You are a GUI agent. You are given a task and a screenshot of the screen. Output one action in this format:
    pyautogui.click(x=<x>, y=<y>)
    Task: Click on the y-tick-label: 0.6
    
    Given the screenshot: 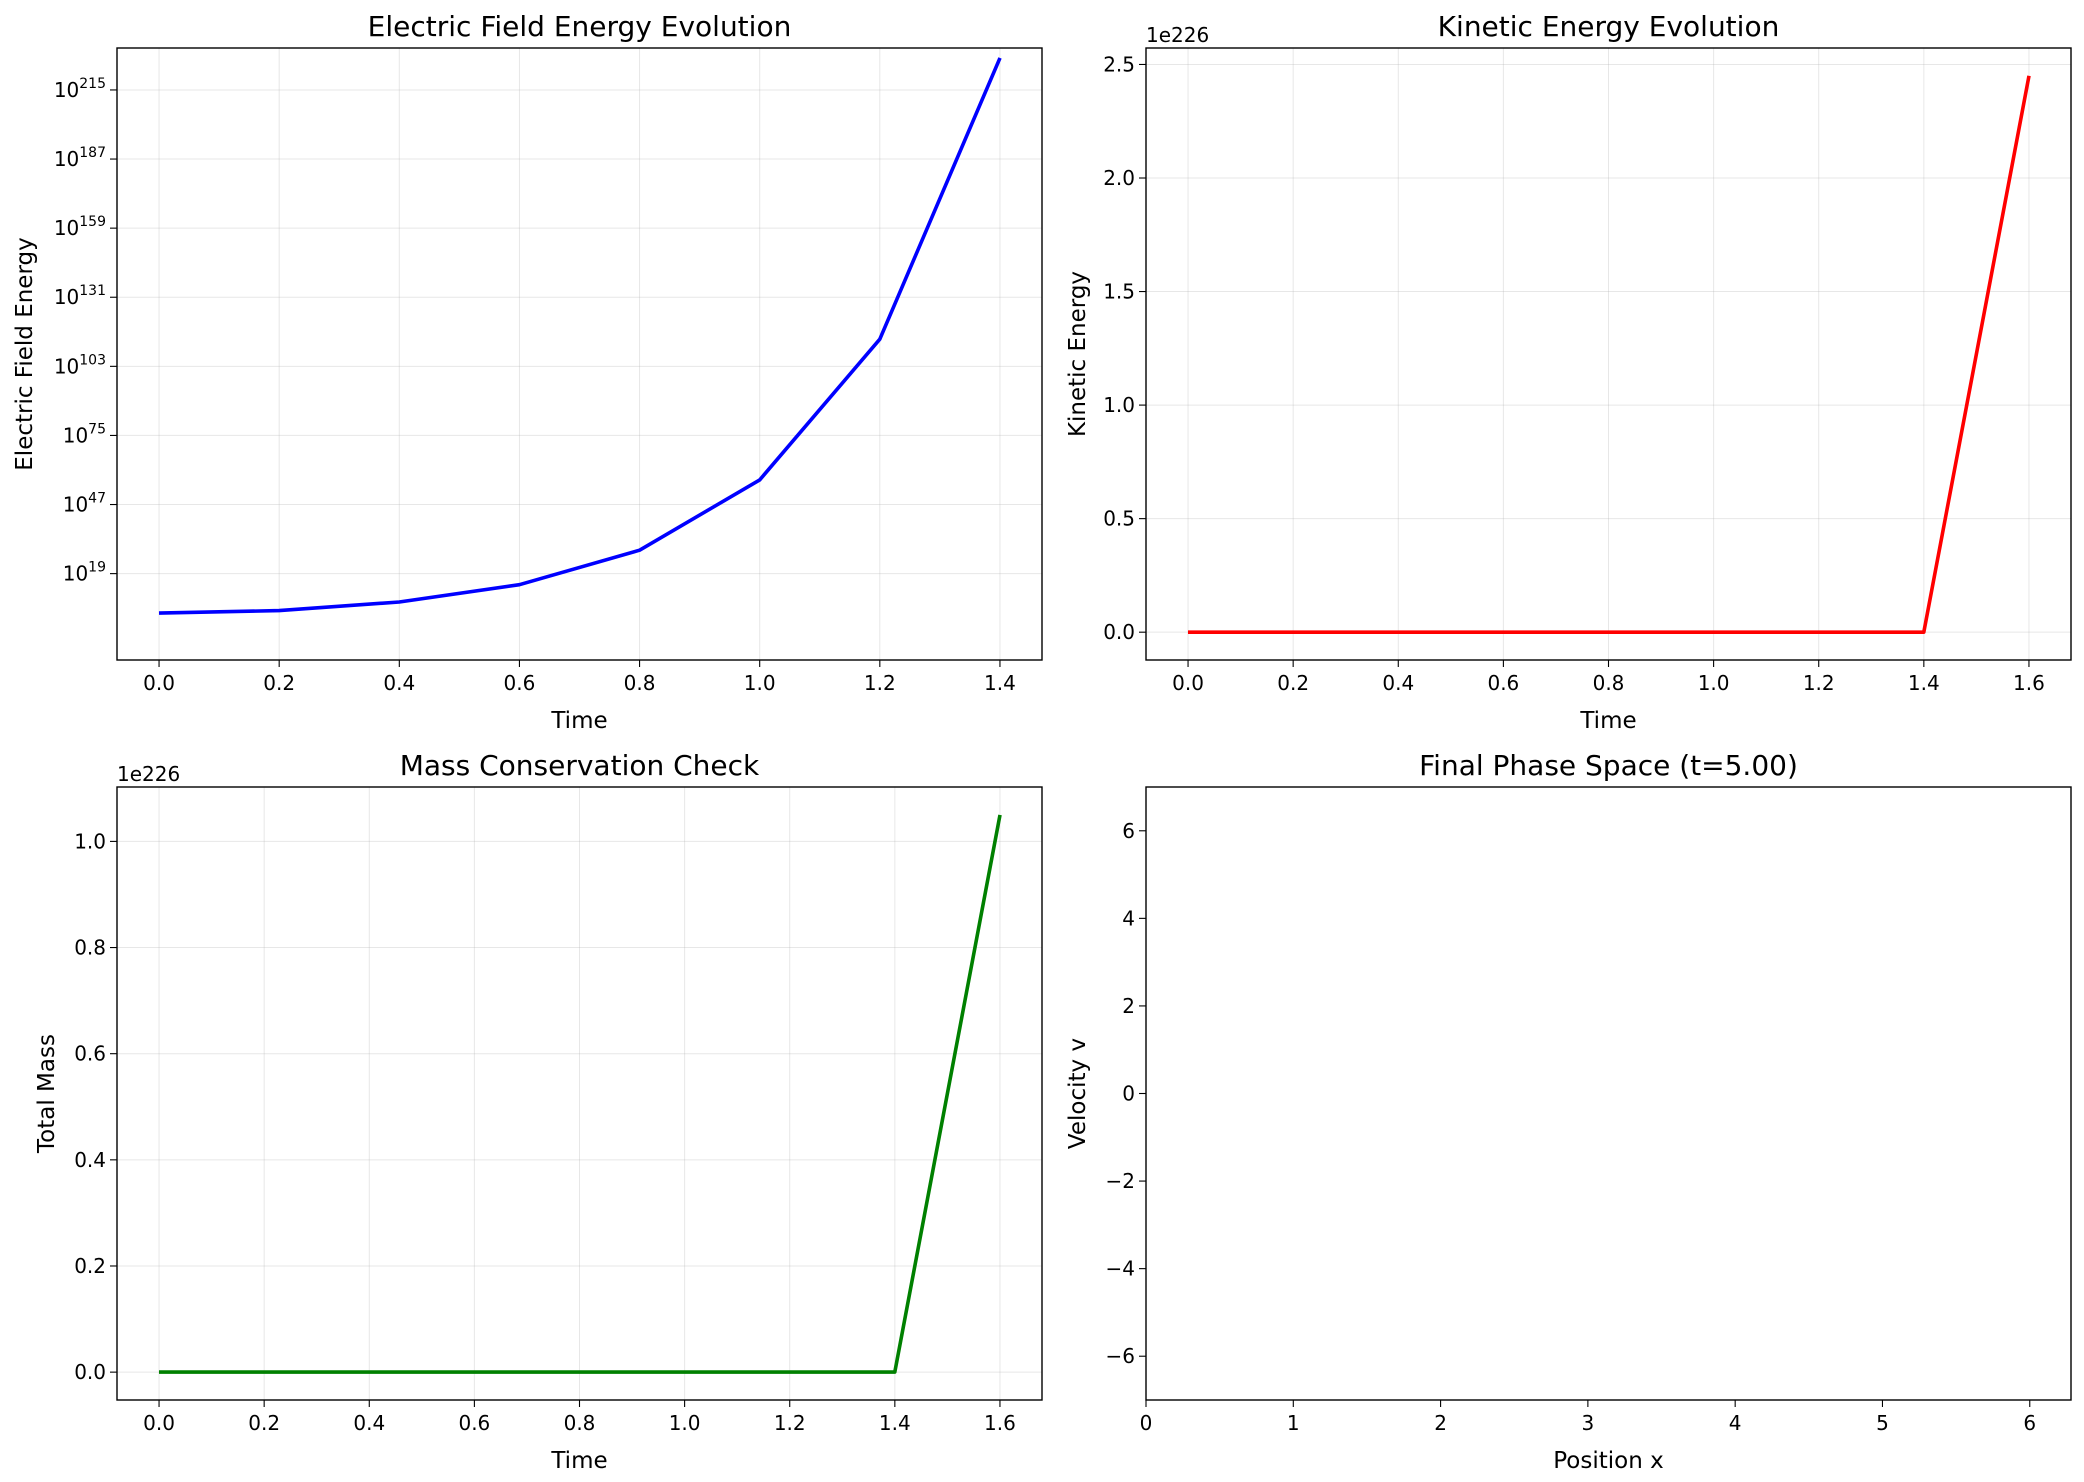 What is the action you would take?
    pyautogui.click(x=90, y=1054)
    